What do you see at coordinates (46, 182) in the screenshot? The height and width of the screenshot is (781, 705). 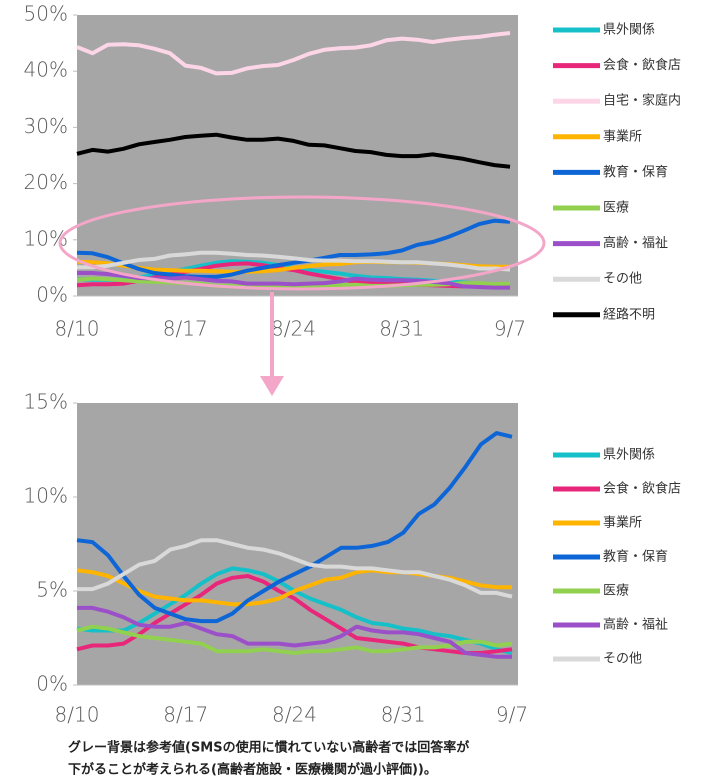 I see `y-tick-label: 20%` at bounding box center [46, 182].